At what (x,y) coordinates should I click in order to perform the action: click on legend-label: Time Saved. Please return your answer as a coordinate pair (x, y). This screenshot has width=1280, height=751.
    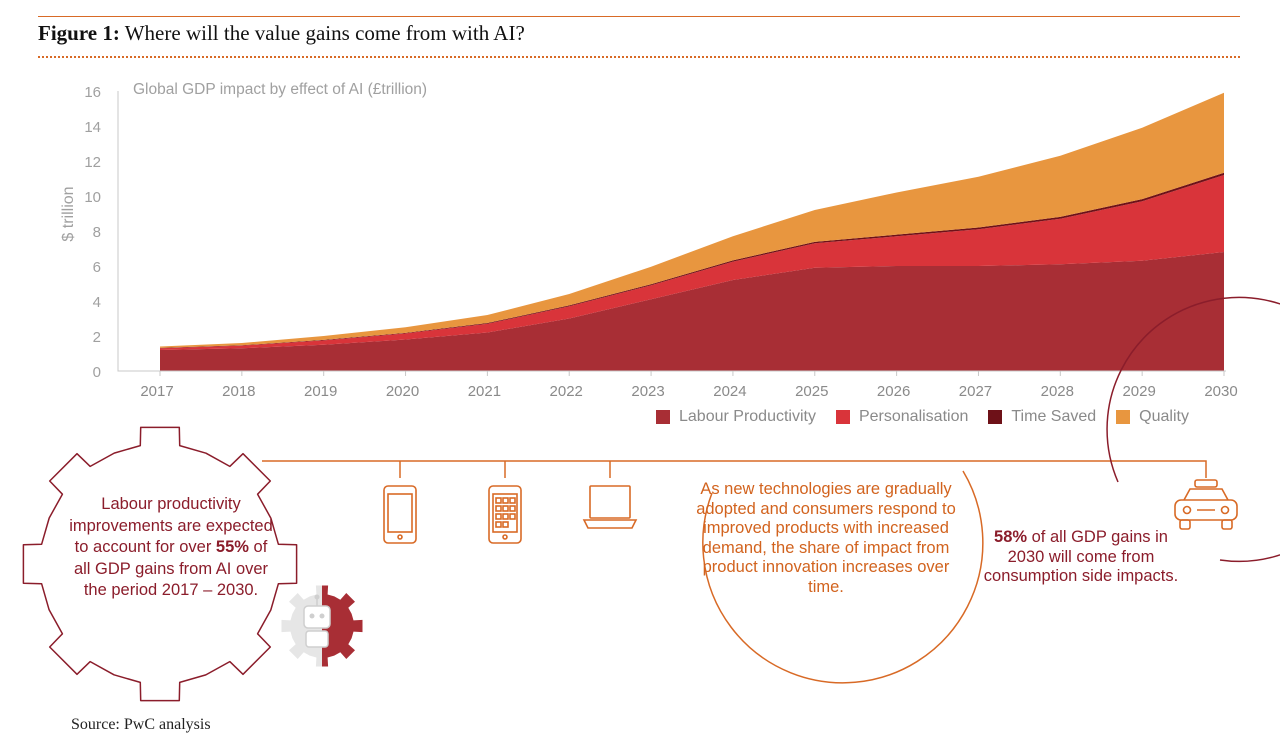
    Looking at the image, I should click on (1054, 416).